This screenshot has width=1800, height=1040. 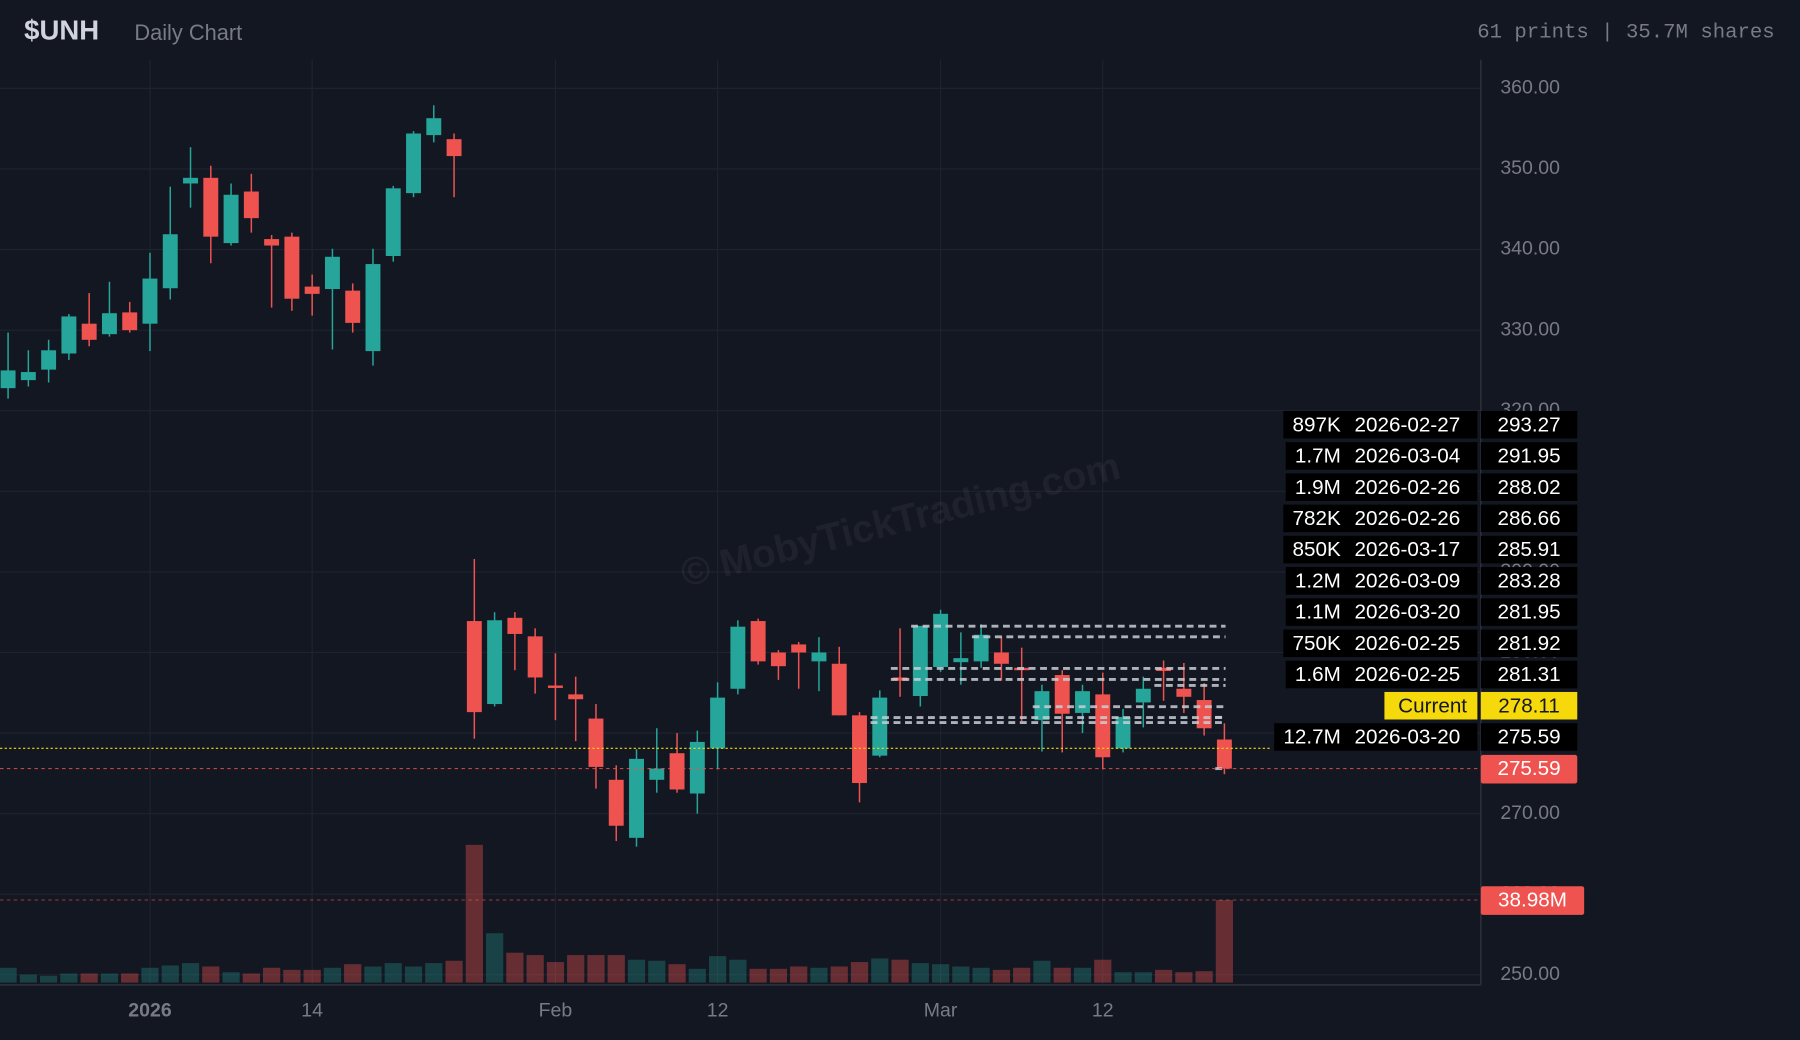 What do you see at coordinates (1317, 549) in the screenshot?
I see `print-size: 850K` at bounding box center [1317, 549].